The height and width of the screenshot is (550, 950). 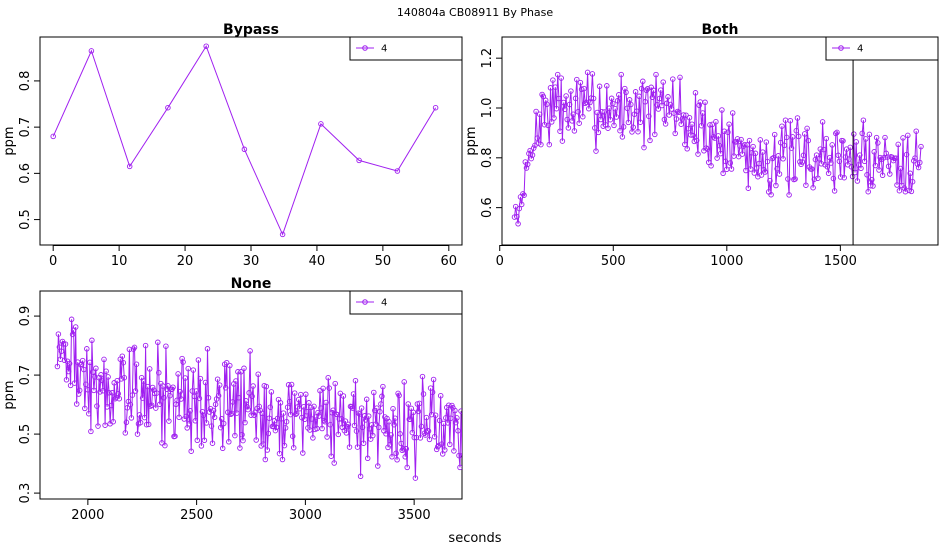 What do you see at coordinates (487, 58) in the screenshot?
I see `y-tick-label-both: 1.2` at bounding box center [487, 58].